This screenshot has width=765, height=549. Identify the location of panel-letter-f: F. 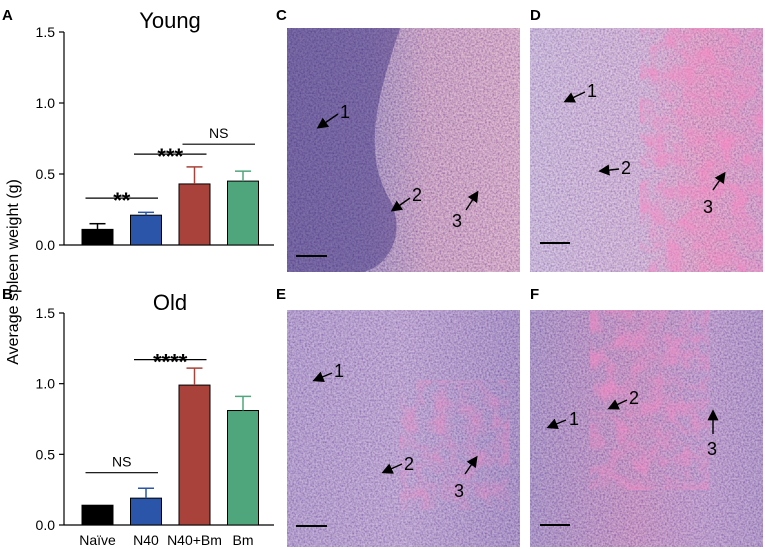
(534, 294).